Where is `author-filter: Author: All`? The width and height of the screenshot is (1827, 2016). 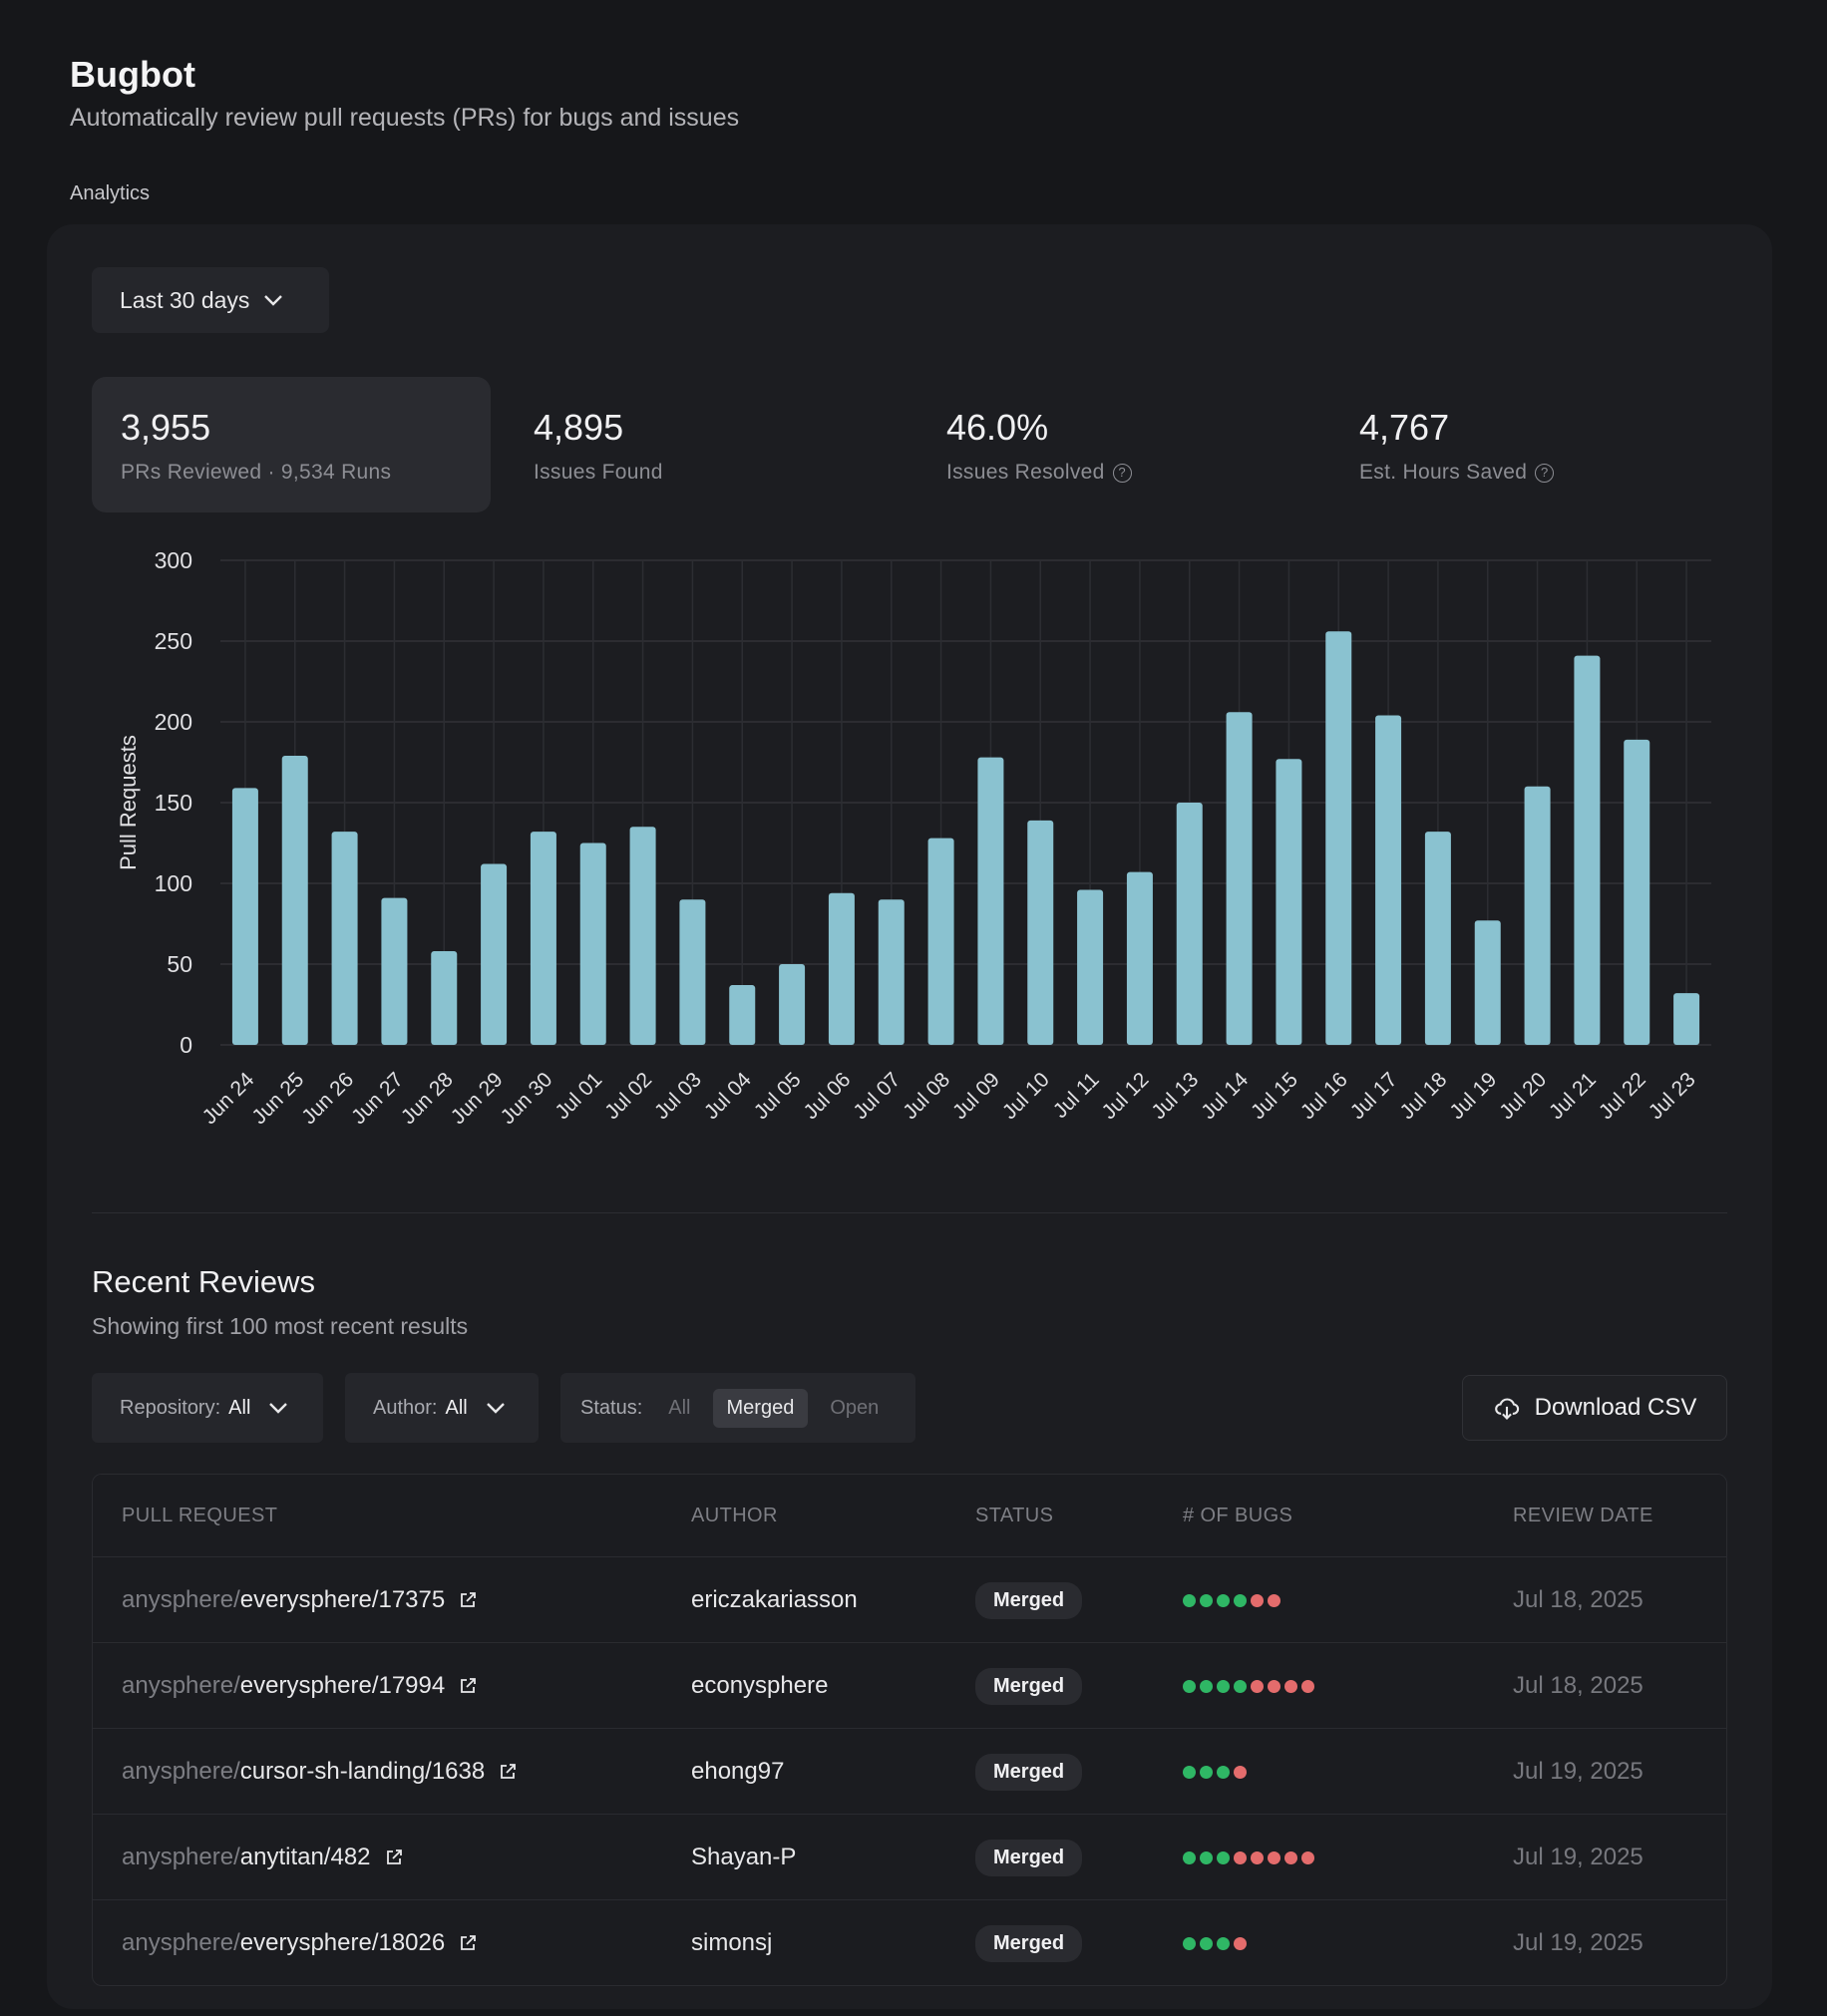 author-filter: Author: All is located at coordinates (442, 1408).